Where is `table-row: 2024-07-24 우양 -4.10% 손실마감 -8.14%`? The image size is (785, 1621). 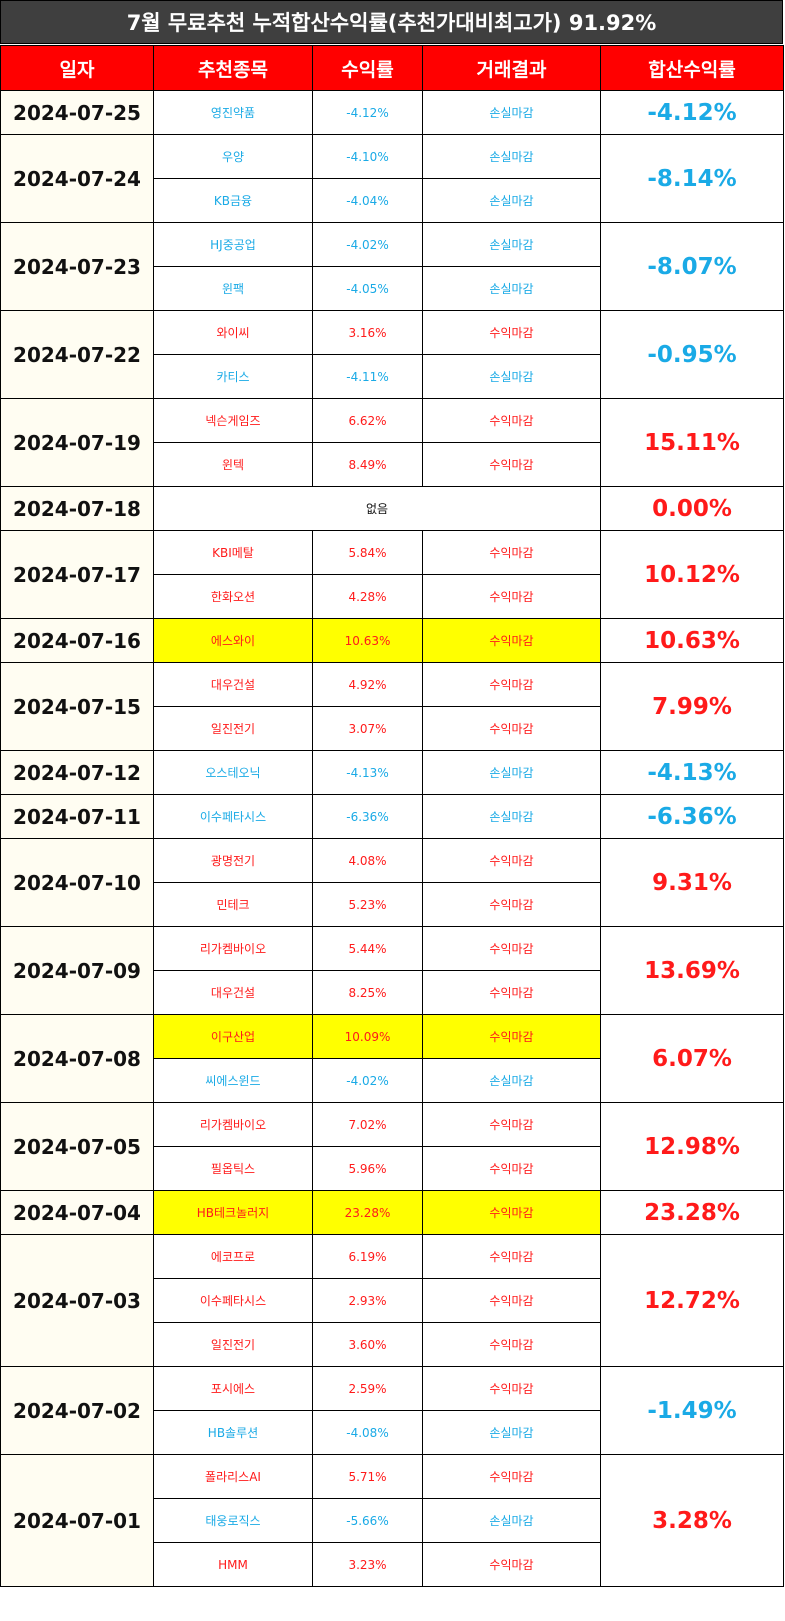
table-row: 2024-07-24 우양 -4.10% 손실마감 -8.14% is located at coordinates (392, 178).